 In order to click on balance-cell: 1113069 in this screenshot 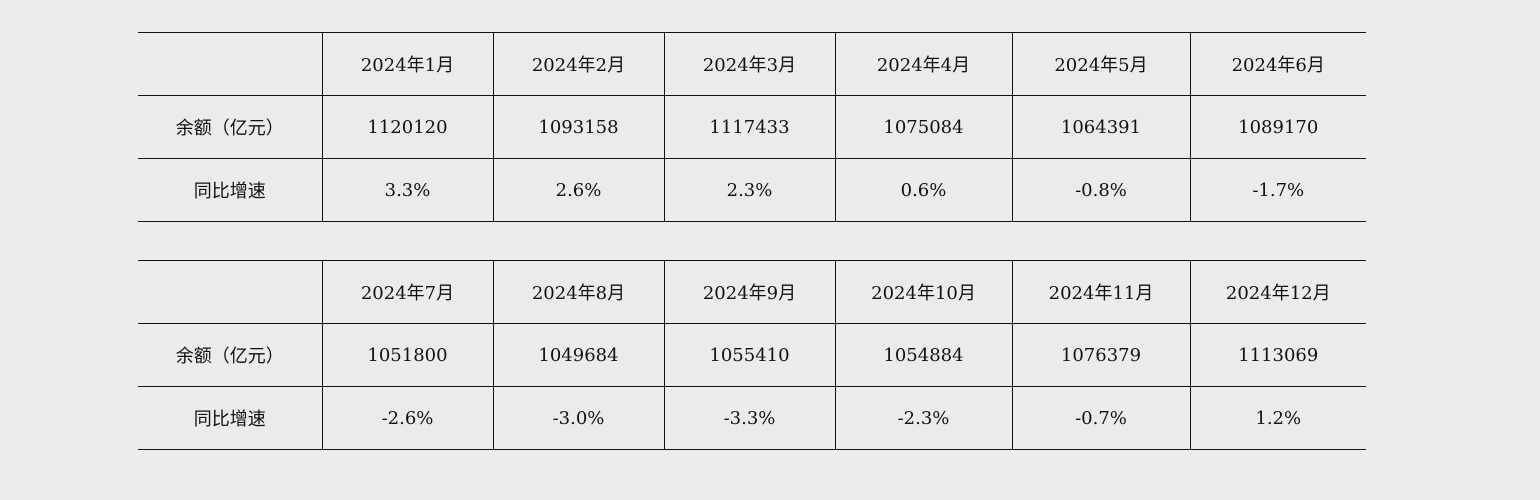, I will do `click(1277, 355)`.